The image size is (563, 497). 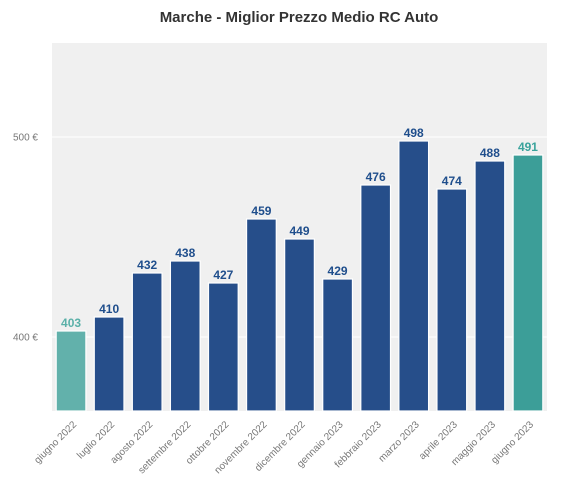 What do you see at coordinates (261, 211) in the screenshot?
I see `data-label: 459` at bounding box center [261, 211].